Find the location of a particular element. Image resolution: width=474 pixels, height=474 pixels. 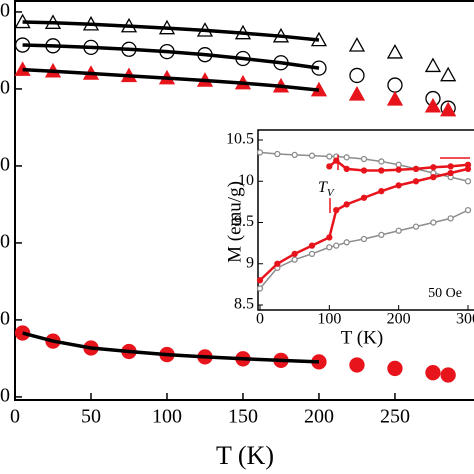

inset-y-label: M (emu/g) is located at coordinates (234, 222).